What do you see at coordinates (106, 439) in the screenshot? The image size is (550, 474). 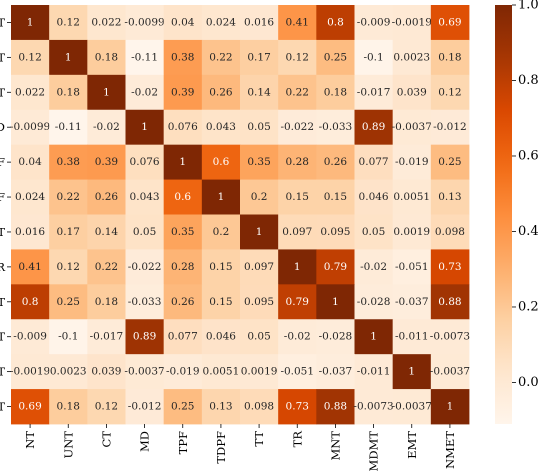 I see `x-tick-label: CT` at bounding box center [106, 439].